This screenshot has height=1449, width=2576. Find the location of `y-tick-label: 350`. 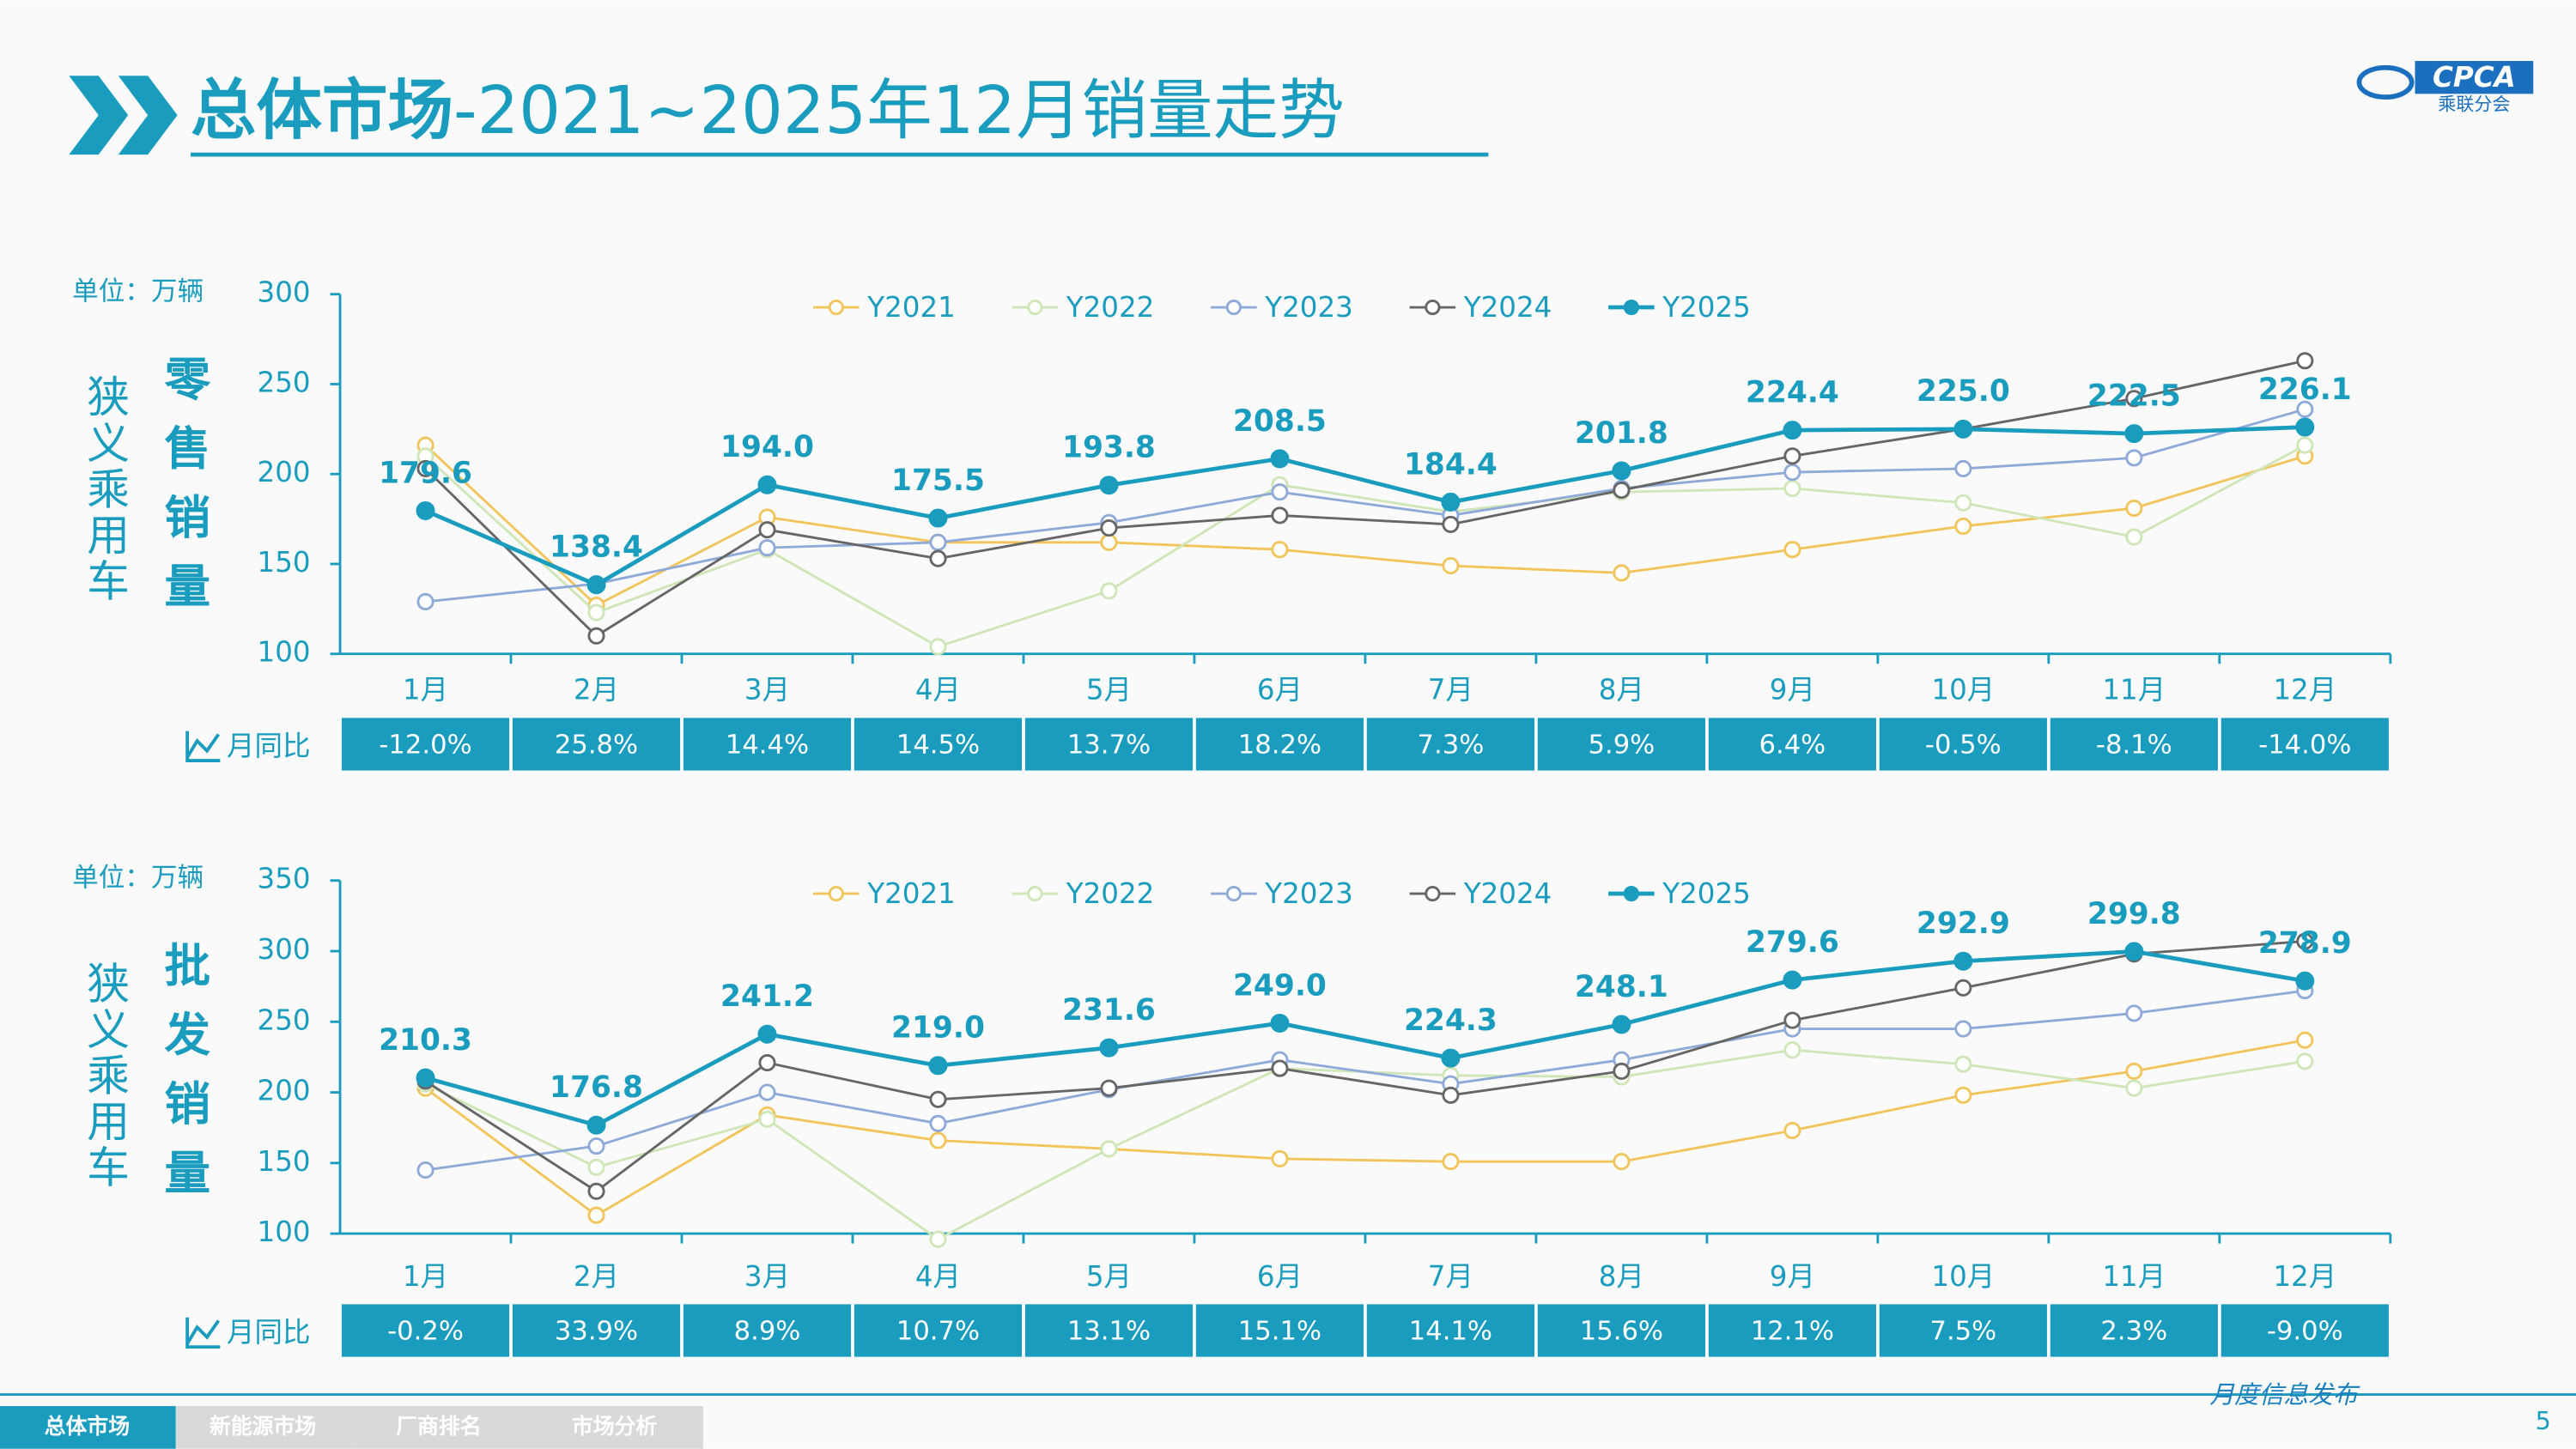

y-tick-label: 350 is located at coordinates (284, 879).